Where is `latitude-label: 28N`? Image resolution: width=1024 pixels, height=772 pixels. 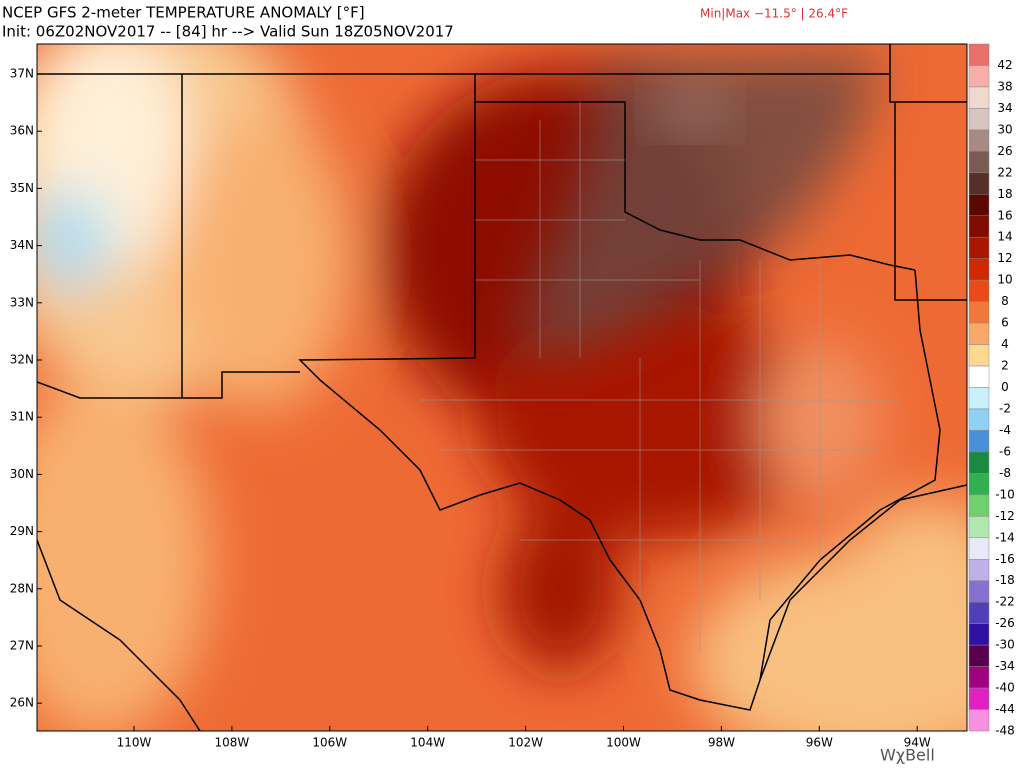
latitude-label: 28N is located at coordinates (22, 588).